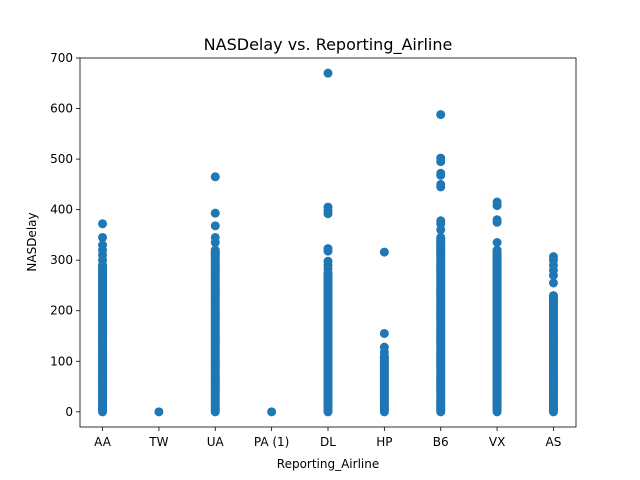 Image resolution: width=640 pixels, height=480 pixels. What do you see at coordinates (272, 442) in the screenshot?
I see `x-tick-label: PA (1)` at bounding box center [272, 442].